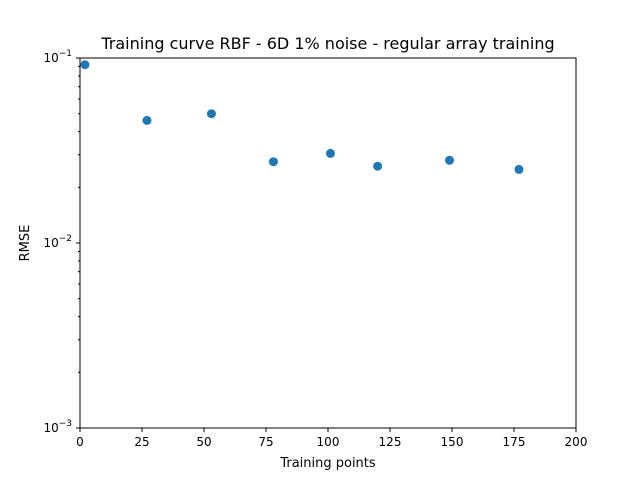 This screenshot has width=640, height=480. I want to click on x-tick-label: 50, so click(203, 442).